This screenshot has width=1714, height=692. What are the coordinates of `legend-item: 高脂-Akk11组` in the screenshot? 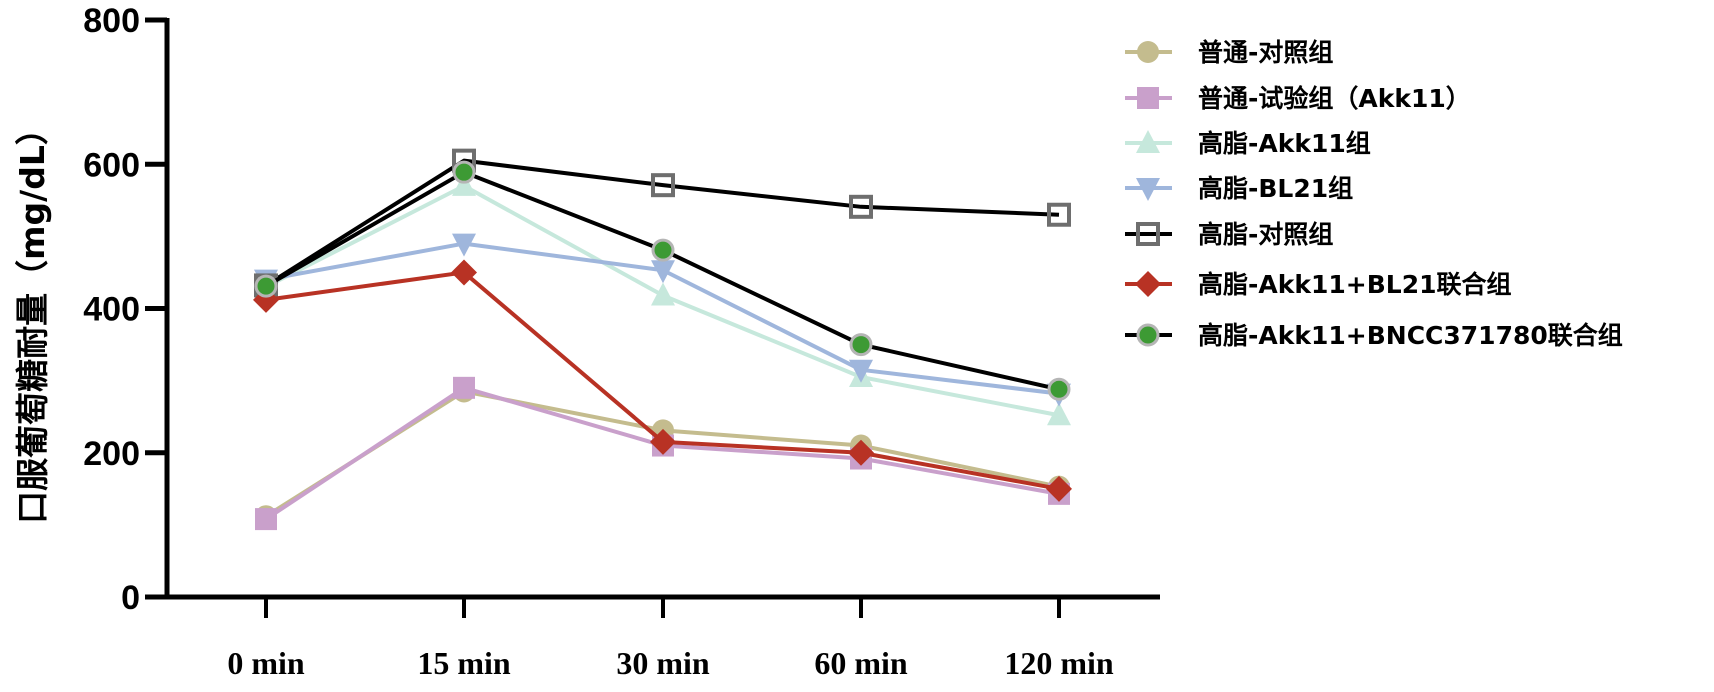 It's located at (1248, 143).